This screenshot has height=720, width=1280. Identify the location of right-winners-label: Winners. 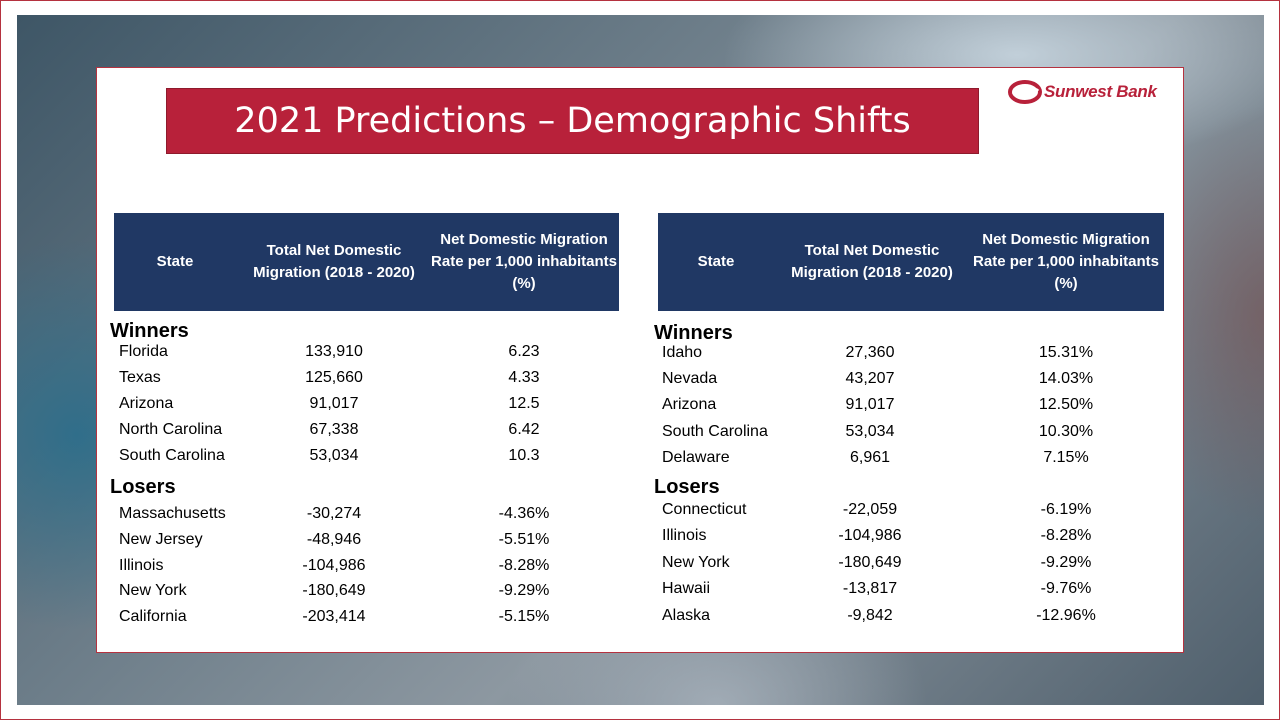
(693, 333).